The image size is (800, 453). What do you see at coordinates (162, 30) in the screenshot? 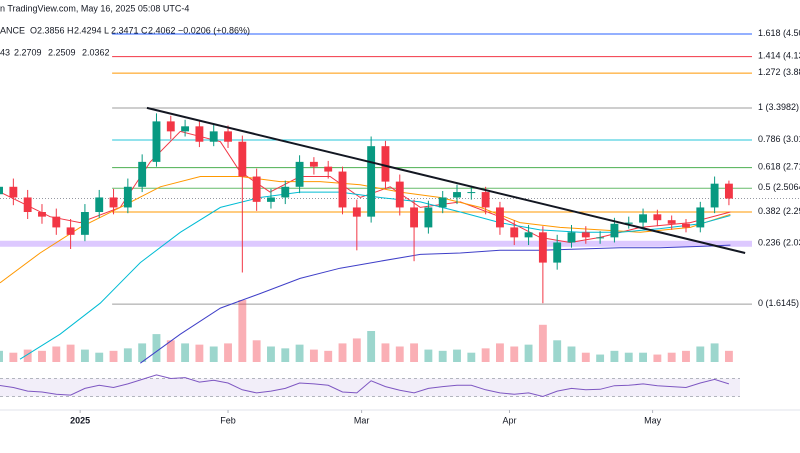
I see `ohlc-value: 2.4062` at bounding box center [162, 30].